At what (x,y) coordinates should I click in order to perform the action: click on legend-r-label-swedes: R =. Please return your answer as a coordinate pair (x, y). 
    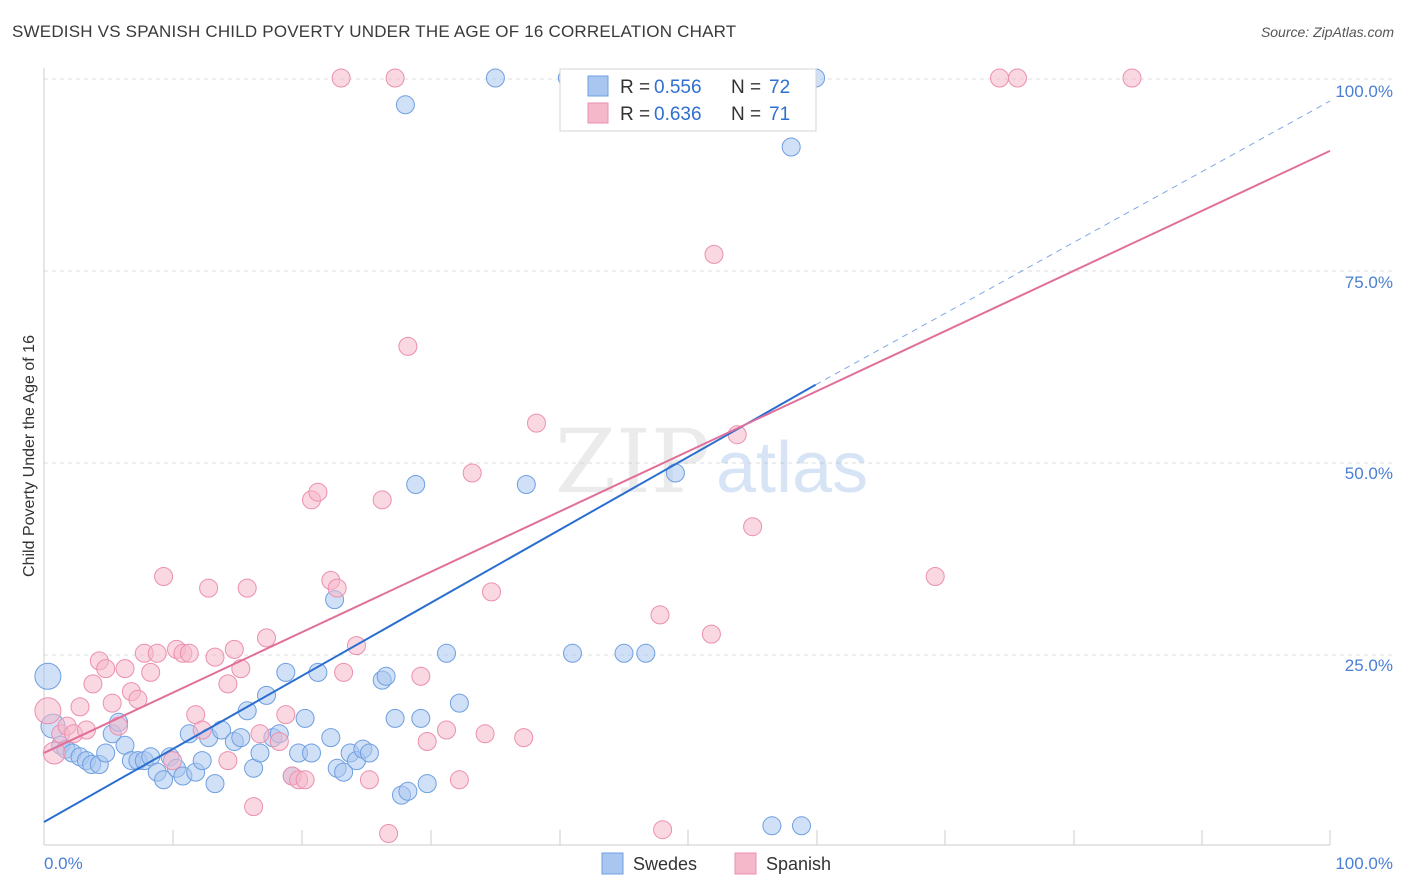
    Looking at the image, I should click on (635, 87).